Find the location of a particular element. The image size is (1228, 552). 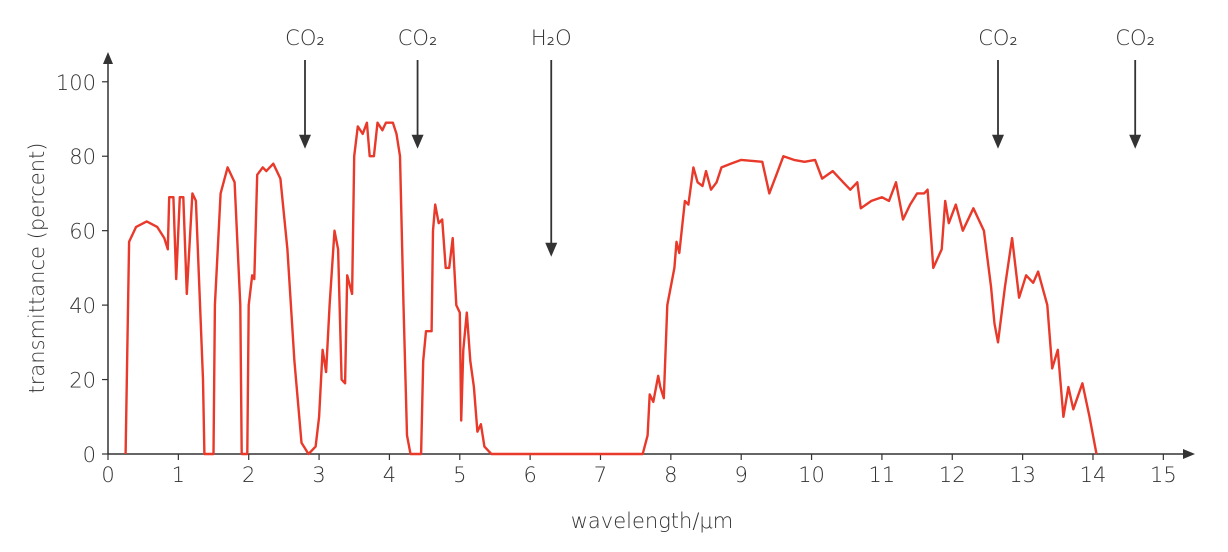

x-tick-label: 7 is located at coordinates (600, 475).